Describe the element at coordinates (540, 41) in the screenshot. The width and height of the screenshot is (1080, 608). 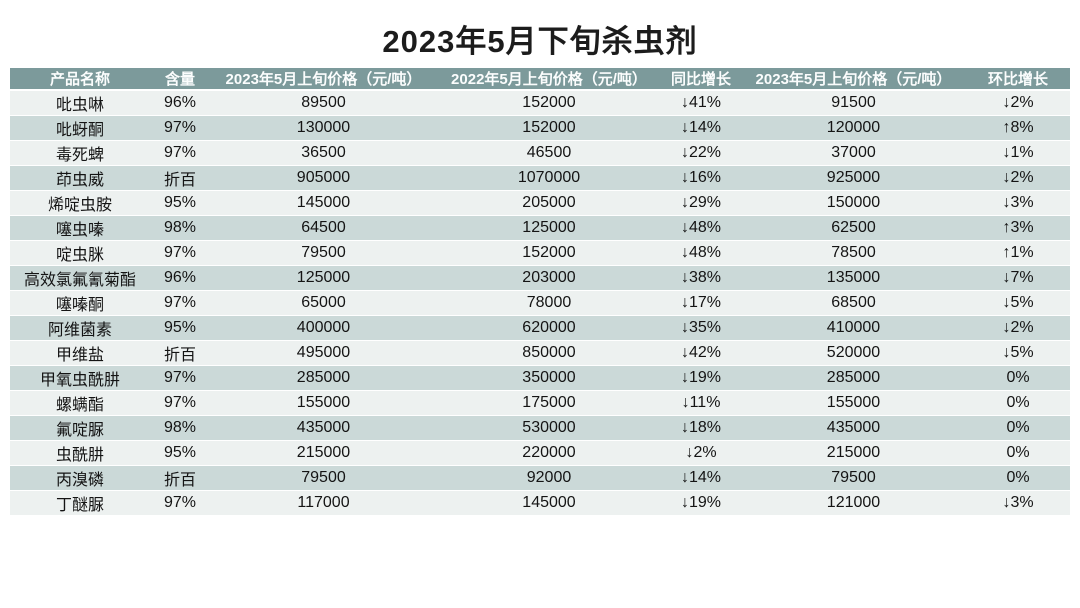
I see `page-title: 2023年5月下旬杀虫剂` at that location.